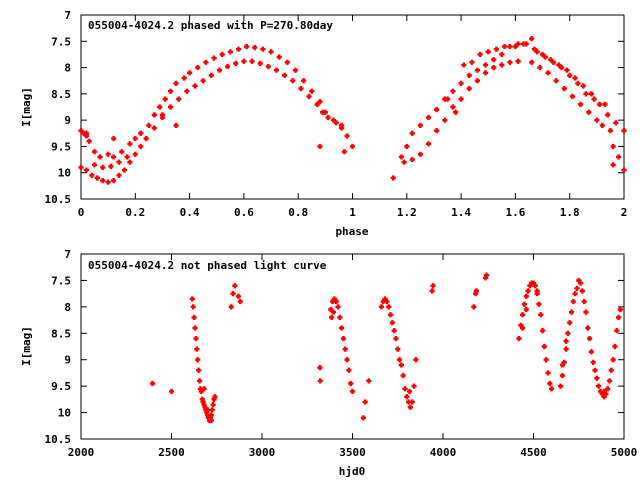 This screenshot has width=640, height=480. What do you see at coordinates (352, 452) in the screenshot?
I see `x-tick-label: 3500` at bounding box center [352, 452].